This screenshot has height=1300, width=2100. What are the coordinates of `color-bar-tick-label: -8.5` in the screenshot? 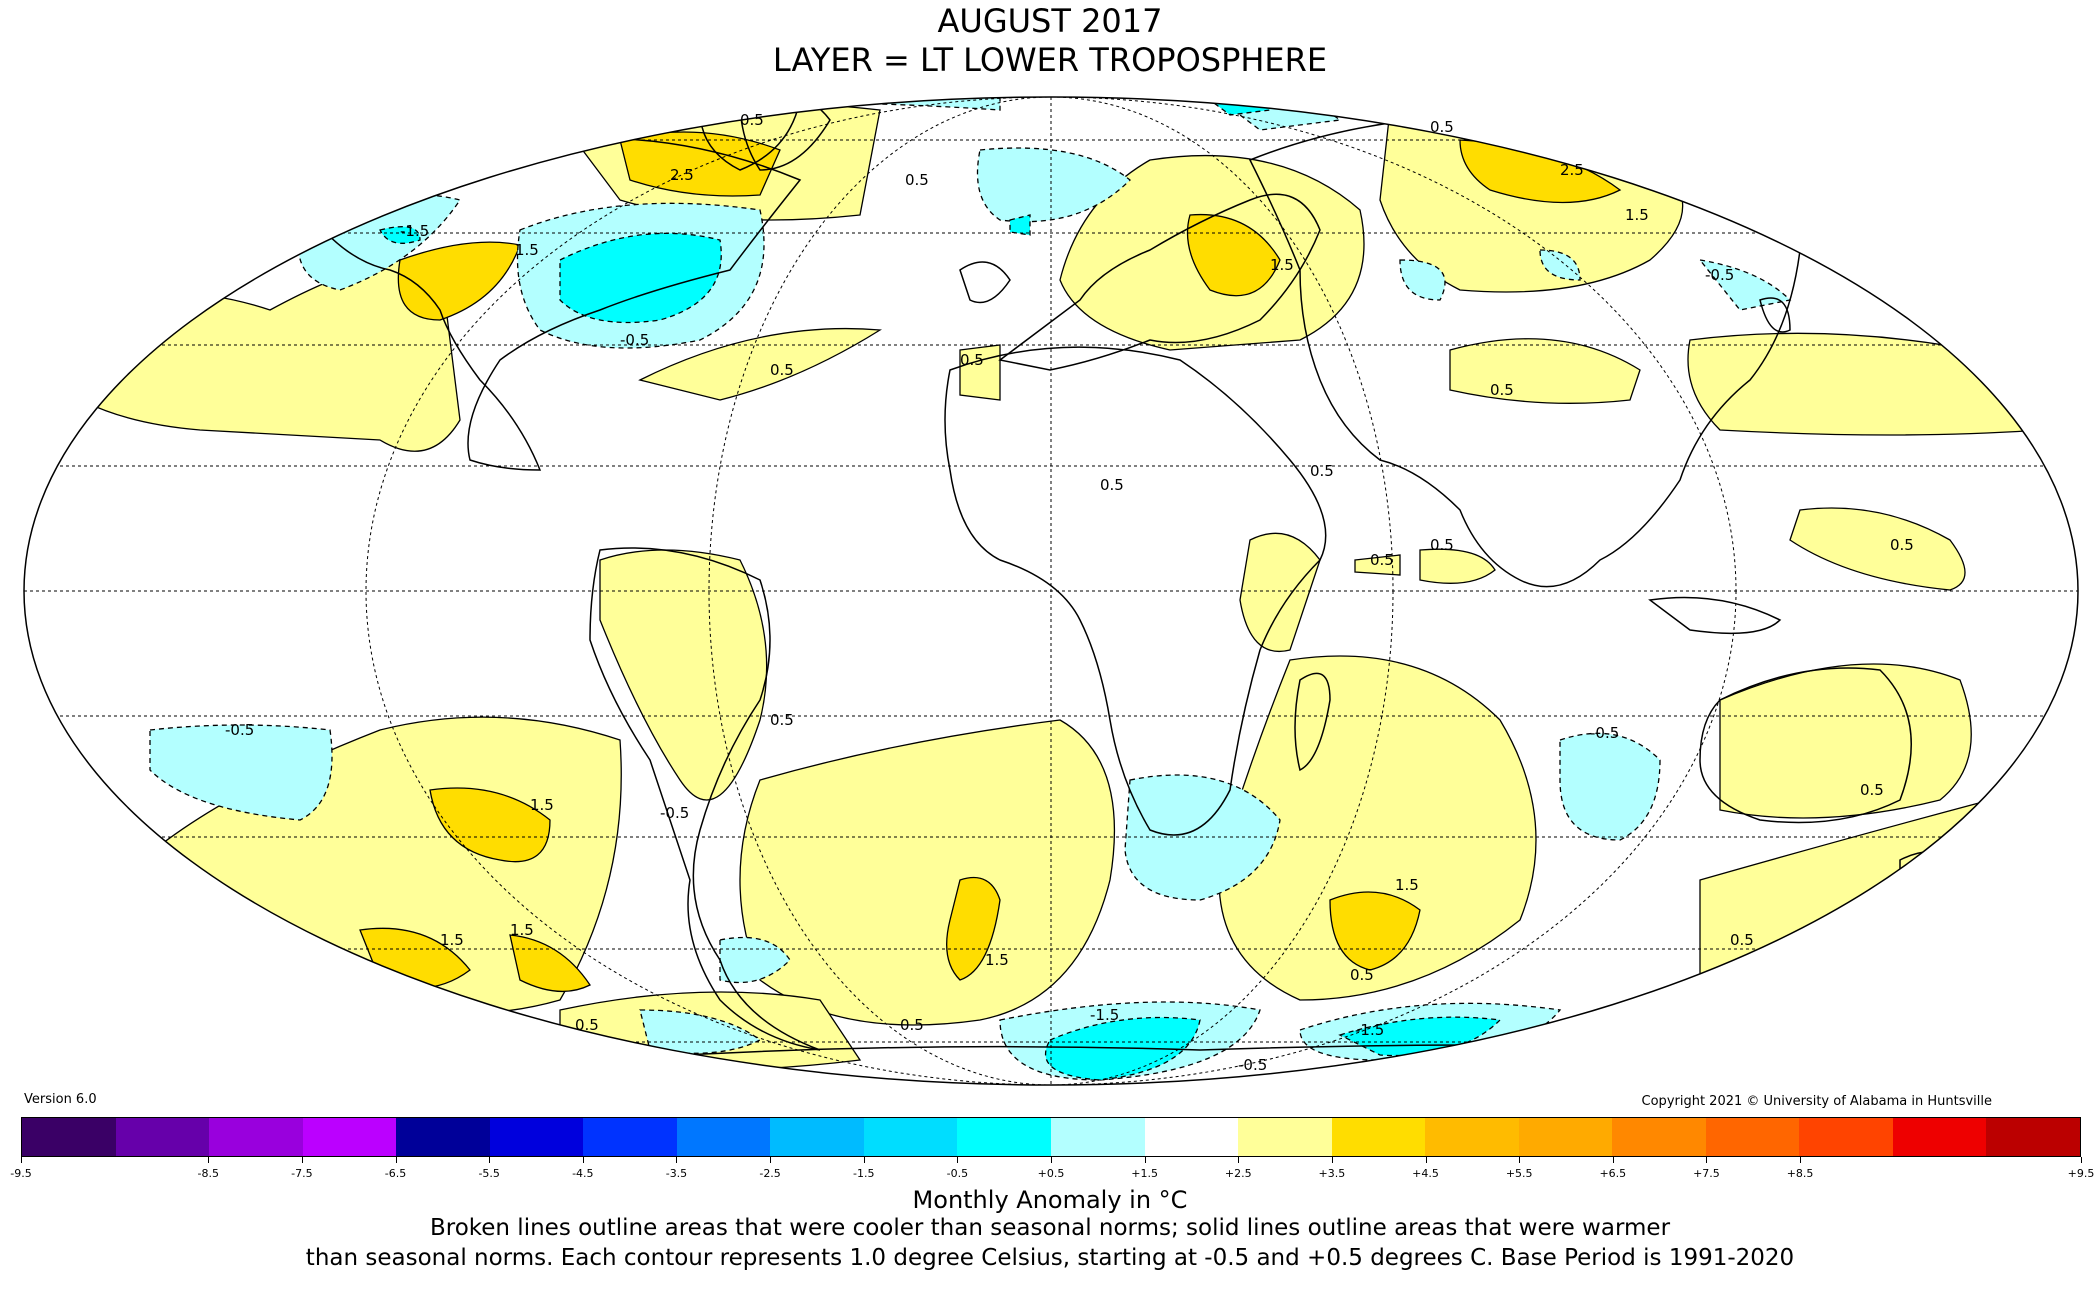 It's located at (208, 1173).